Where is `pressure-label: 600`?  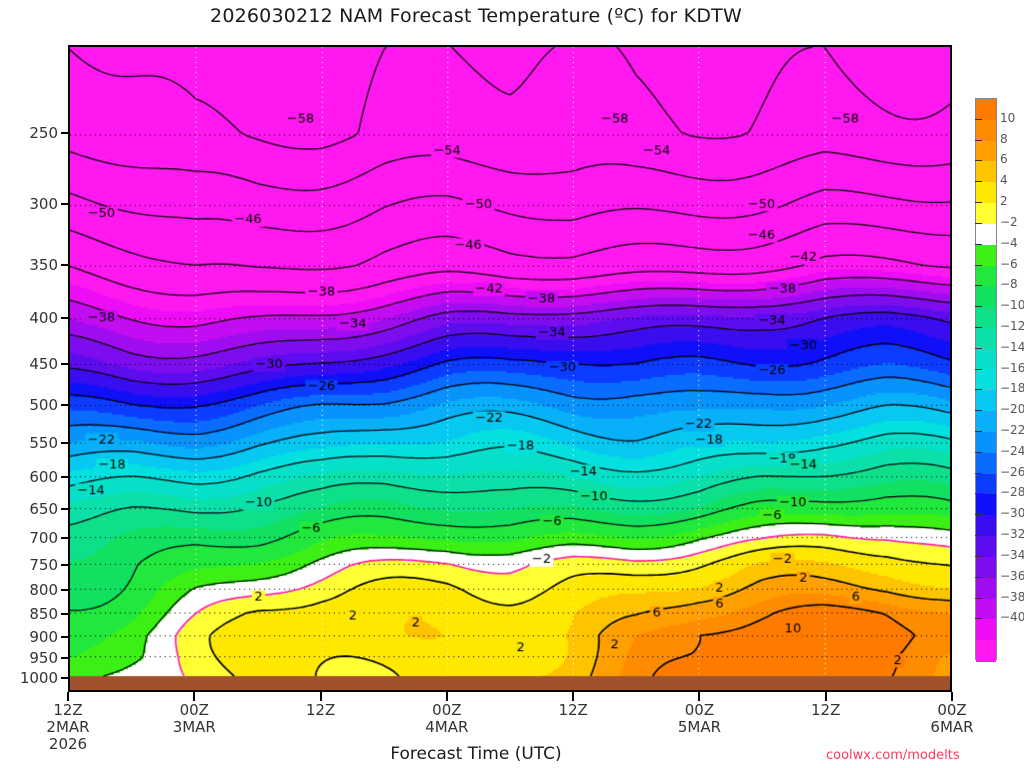 pressure-label: 600 is located at coordinates (43, 477).